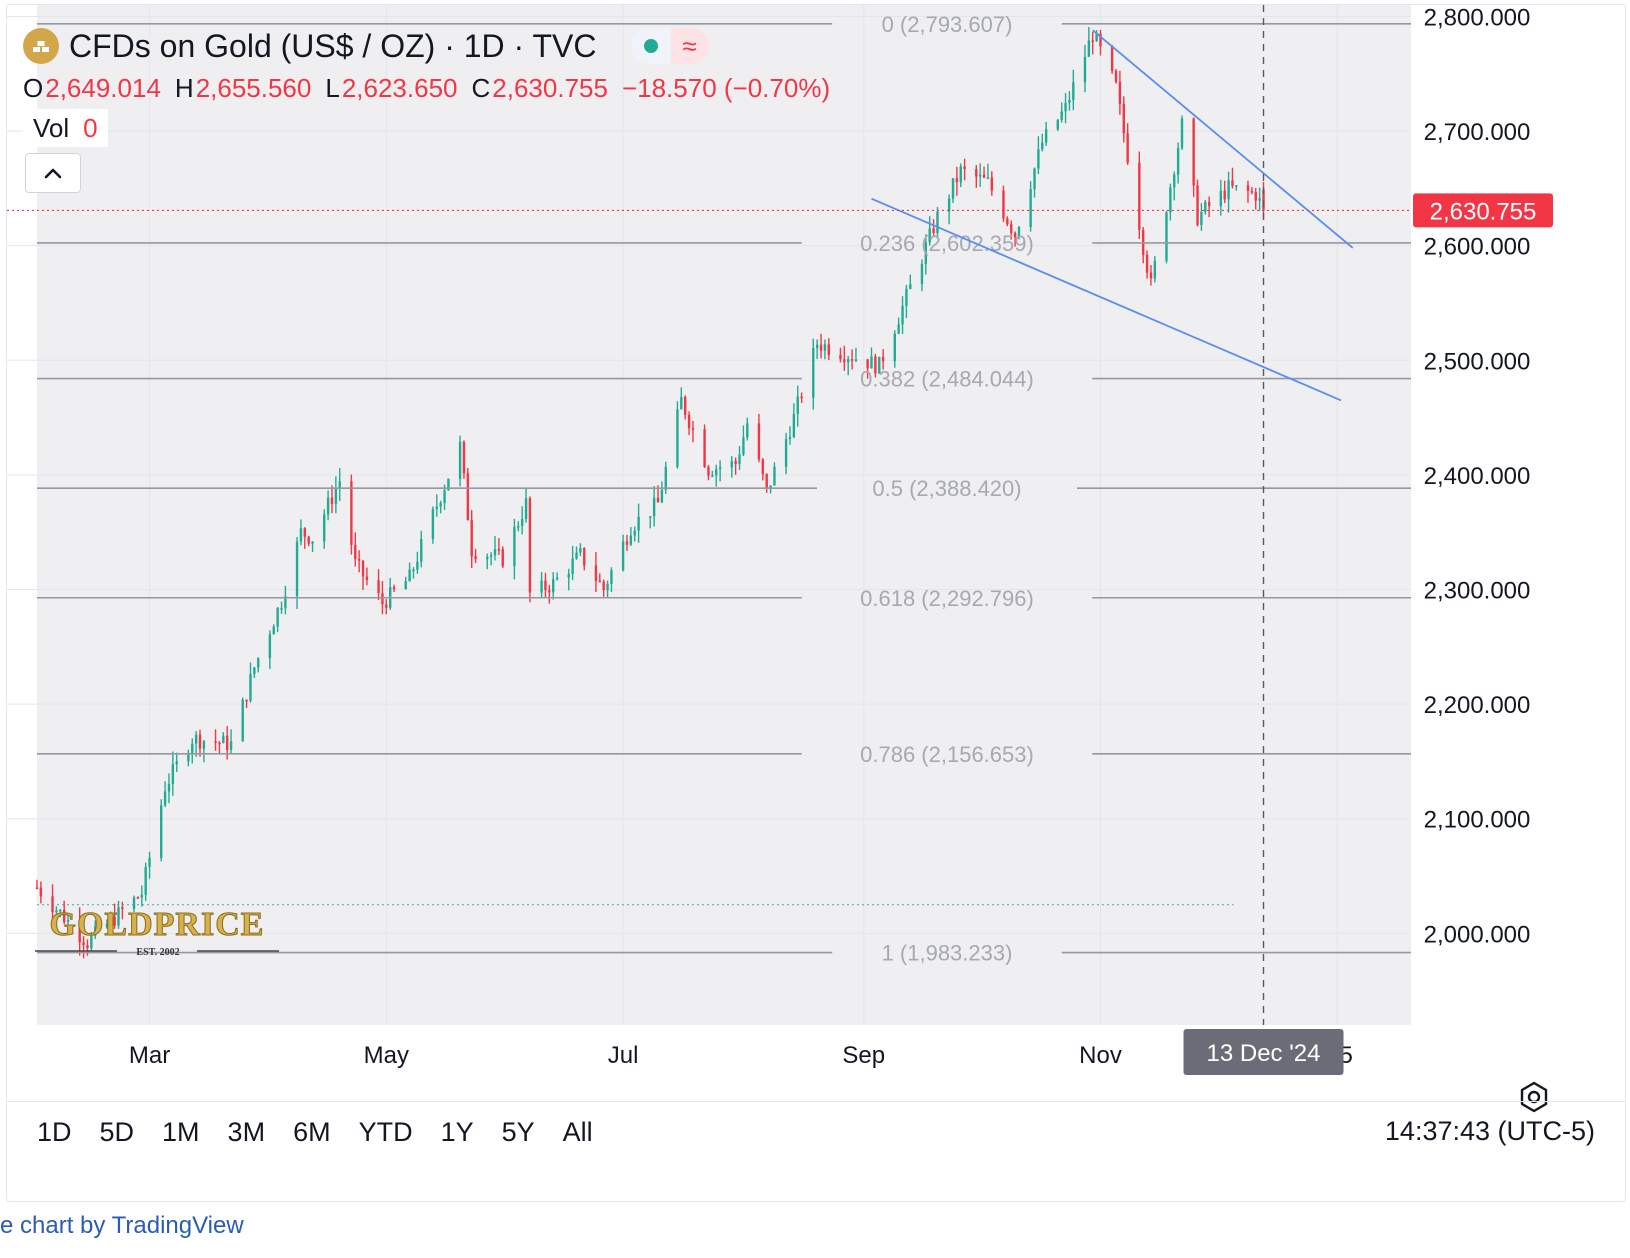 This screenshot has width=1630, height=1258. Describe the element at coordinates (117, 1131) in the screenshot. I see `range-5d-button: 5D` at that location.